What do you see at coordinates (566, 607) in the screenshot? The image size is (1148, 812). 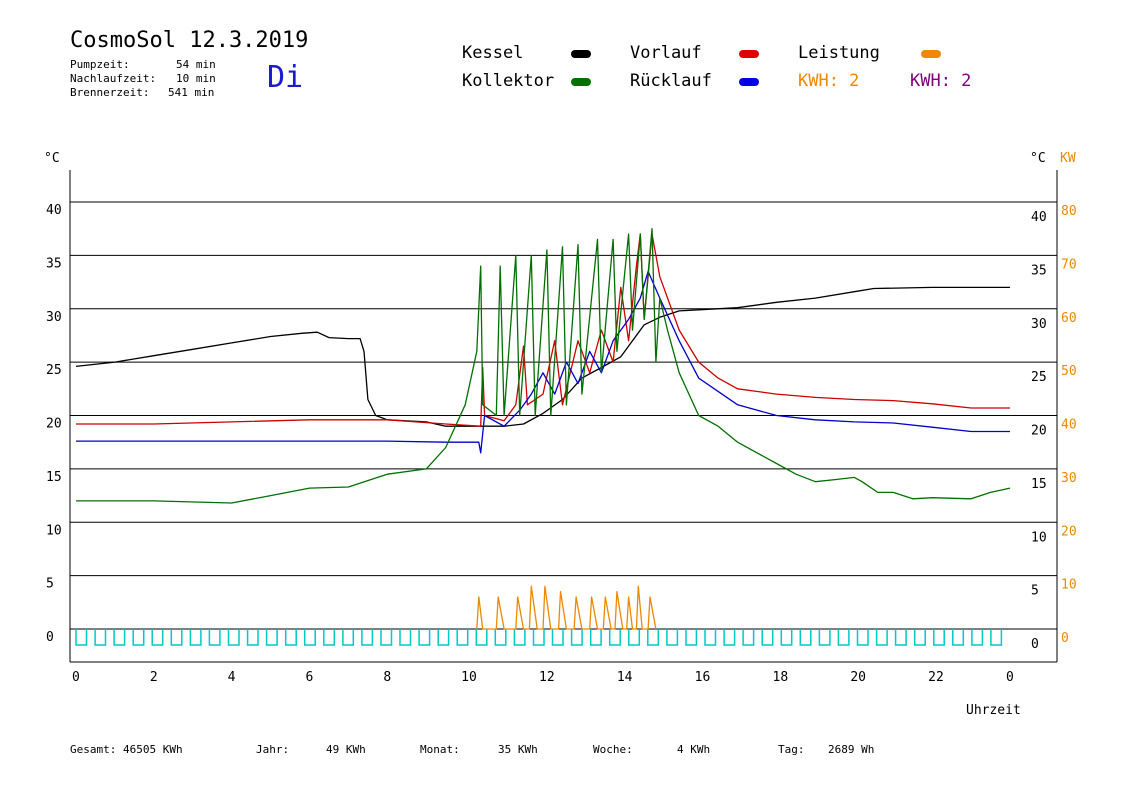 I see `series-line-leistung` at bounding box center [566, 607].